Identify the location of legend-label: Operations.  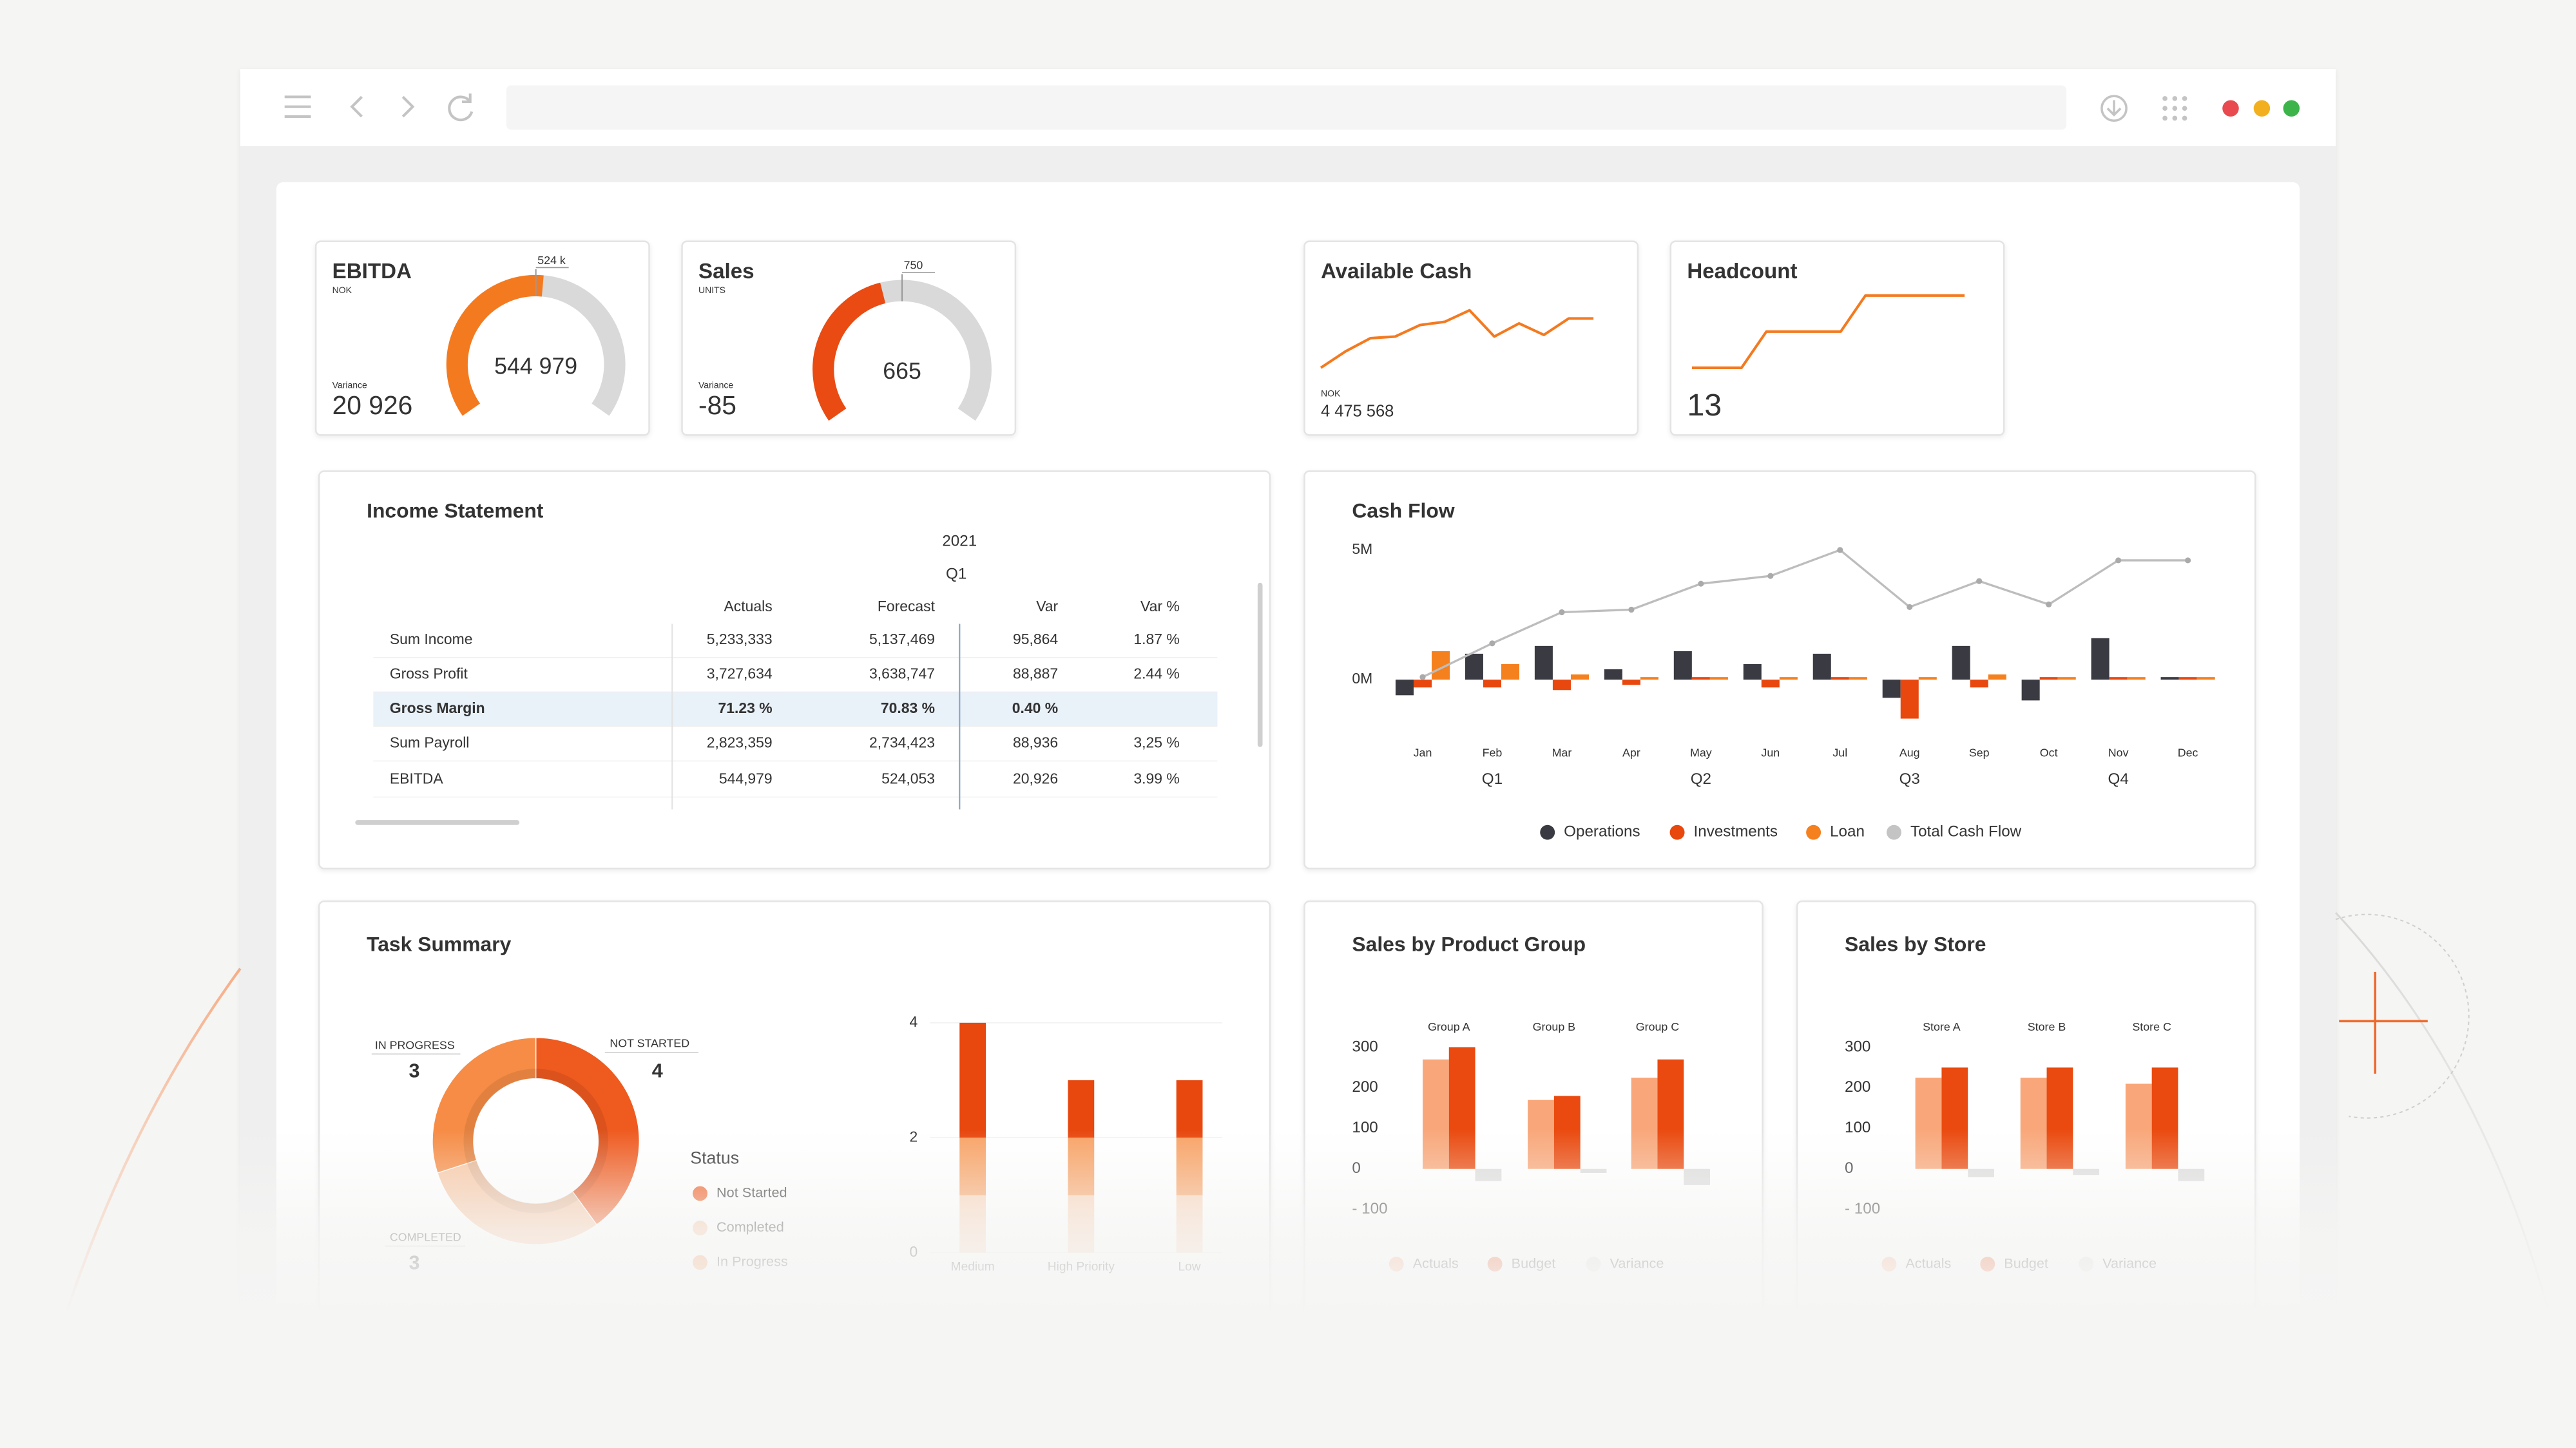
(1602, 832).